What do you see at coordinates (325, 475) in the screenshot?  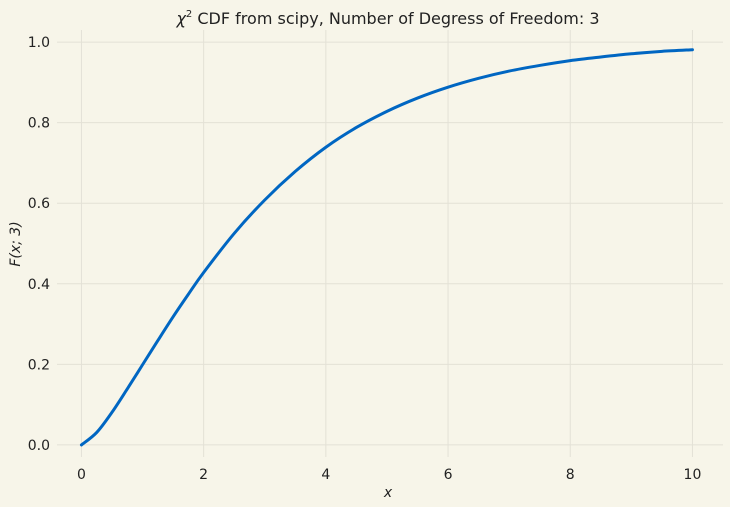 I see `x-tick-label: 4` at bounding box center [325, 475].